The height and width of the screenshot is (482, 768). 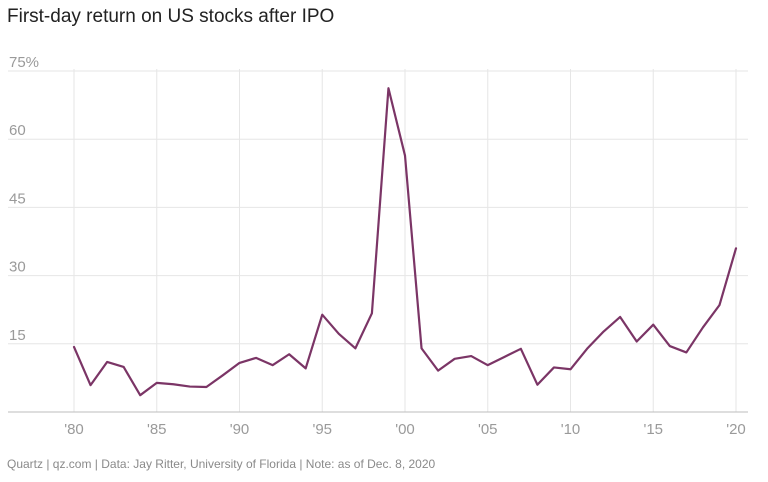 I want to click on y-tick-label: 15, so click(x=17, y=335).